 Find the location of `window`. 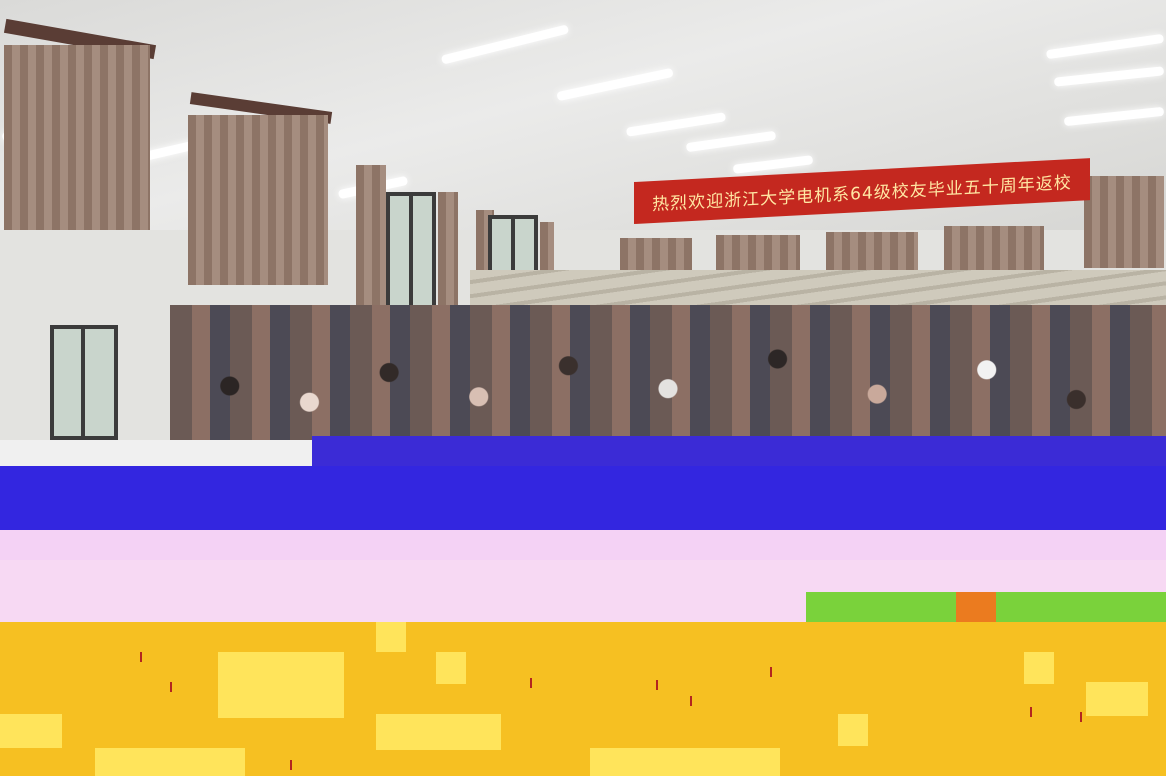

window is located at coordinates (84, 382).